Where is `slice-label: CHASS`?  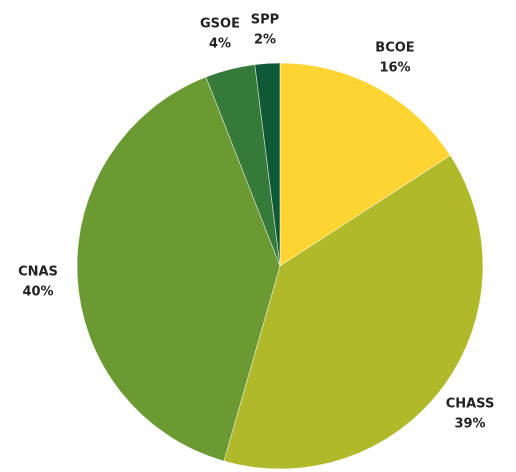
slice-label: CHASS is located at coordinates (470, 404).